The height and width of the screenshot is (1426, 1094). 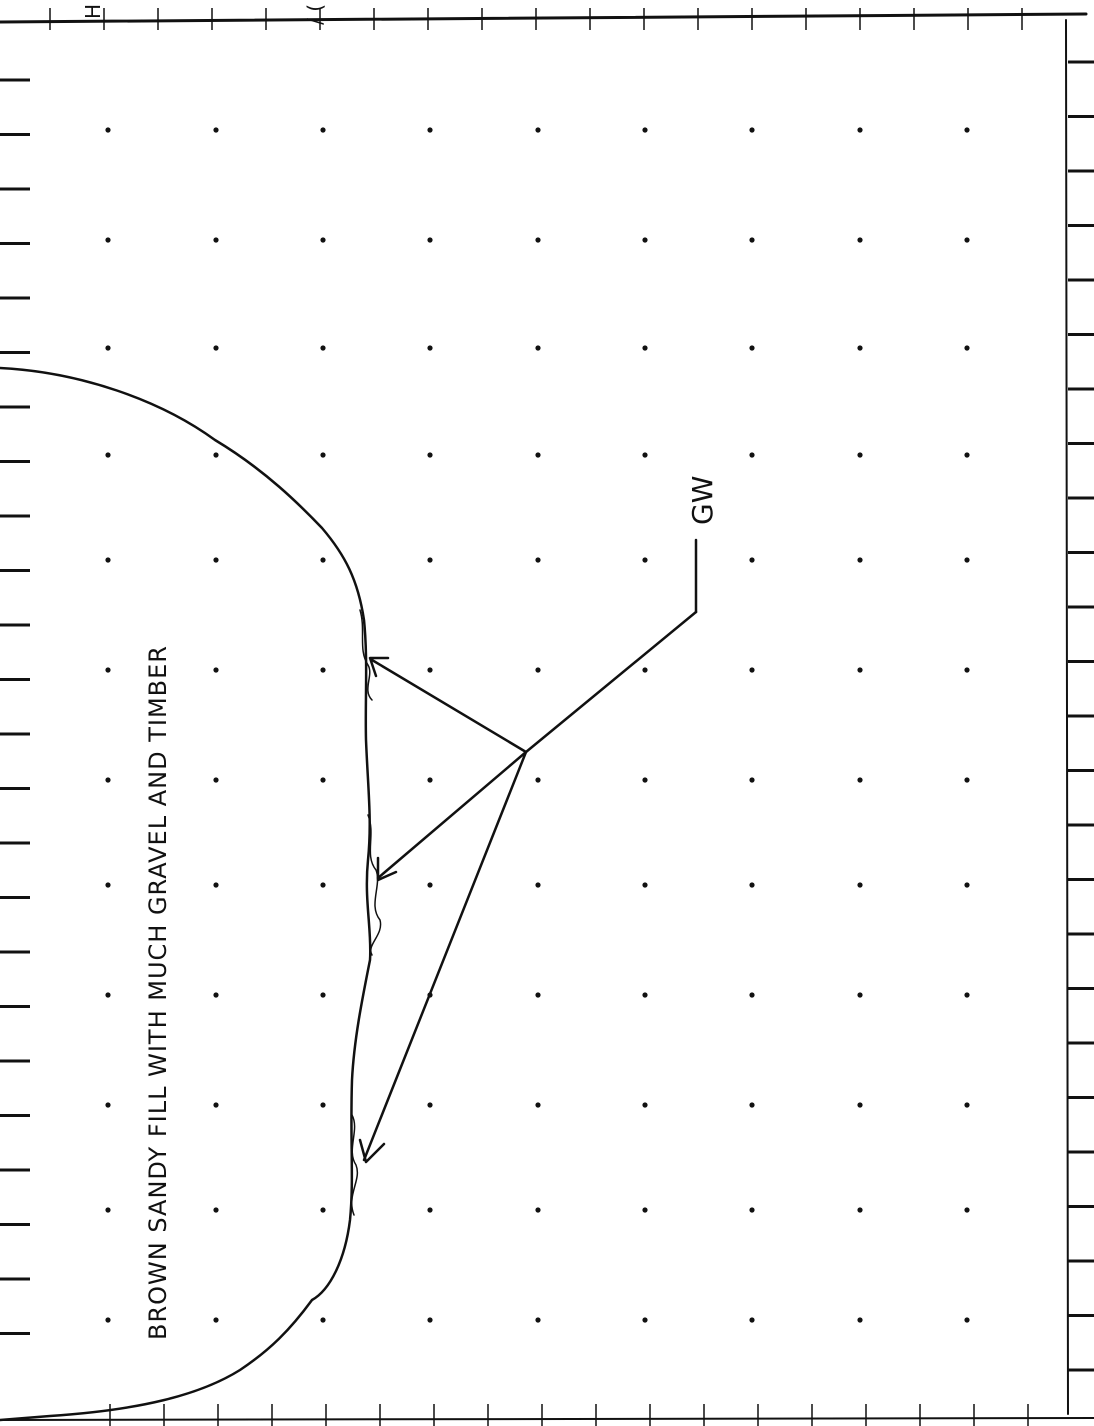 What do you see at coordinates (569, 1415) in the screenshot?
I see `bottom-scale-ticks` at bounding box center [569, 1415].